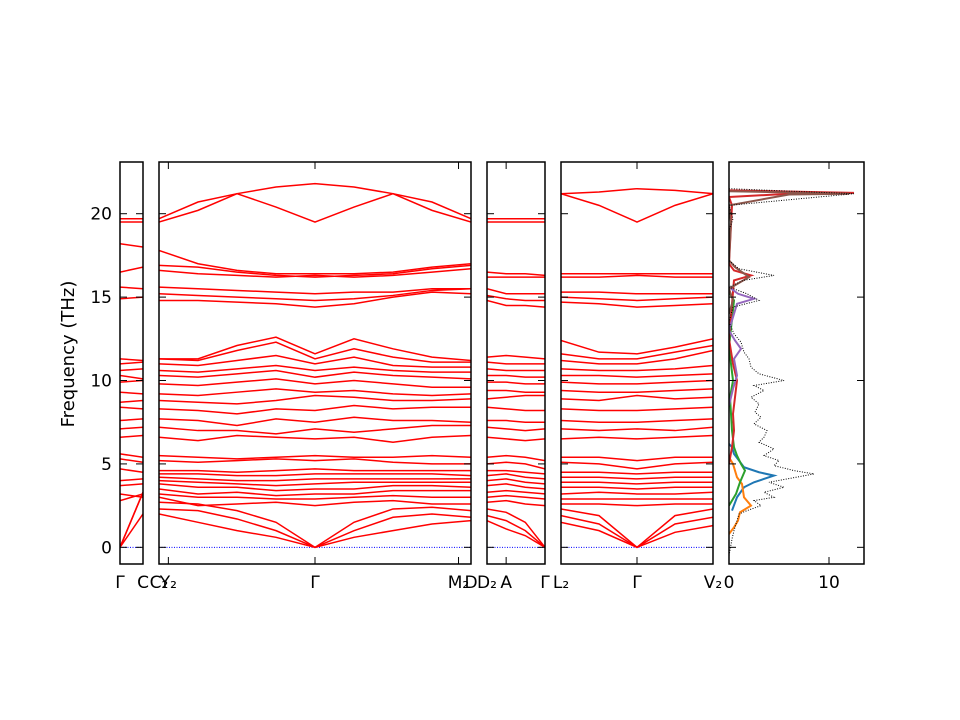  I want to click on panel-L2-G-V2: L₂ Γ V₂, so click(637, 377).